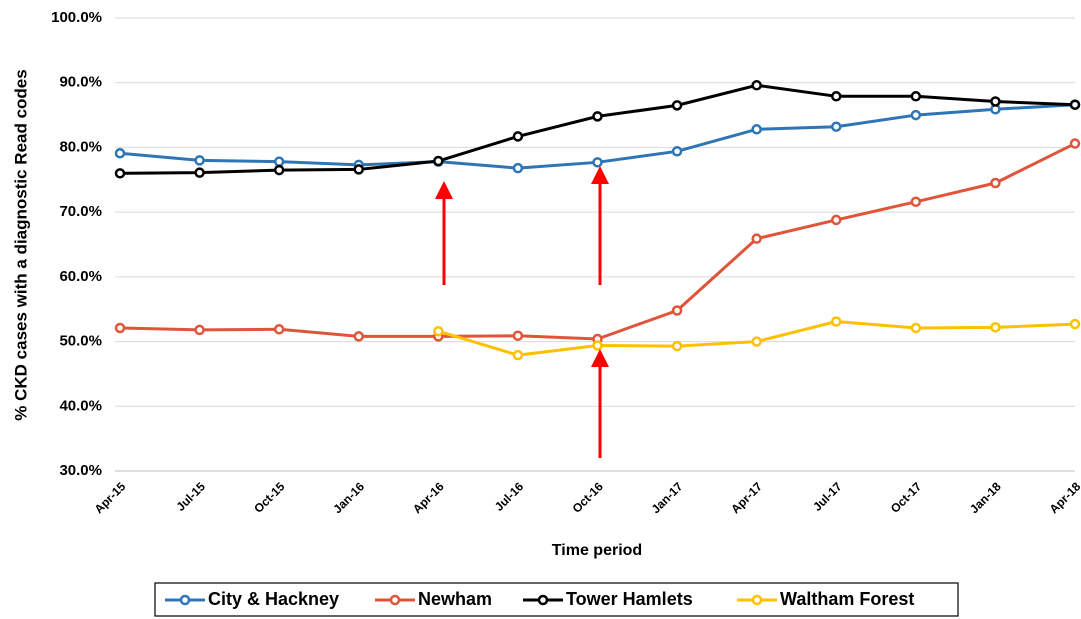 Image resolution: width=1081 pixels, height=619 pixels. What do you see at coordinates (20, 244) in the screenshot?
I see `y-axis-title: % CKD cases with a diagnostic Read codes` at bounding box center [20, 244].